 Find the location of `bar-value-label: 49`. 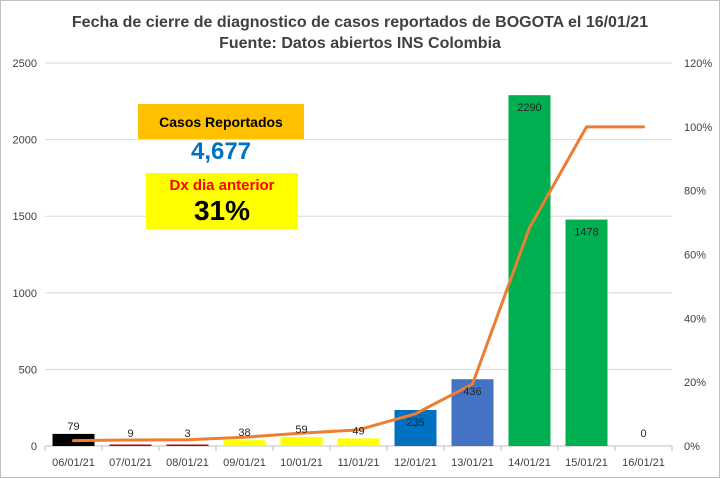

bar-value-label: 49 is located at coordinates (358, 431).